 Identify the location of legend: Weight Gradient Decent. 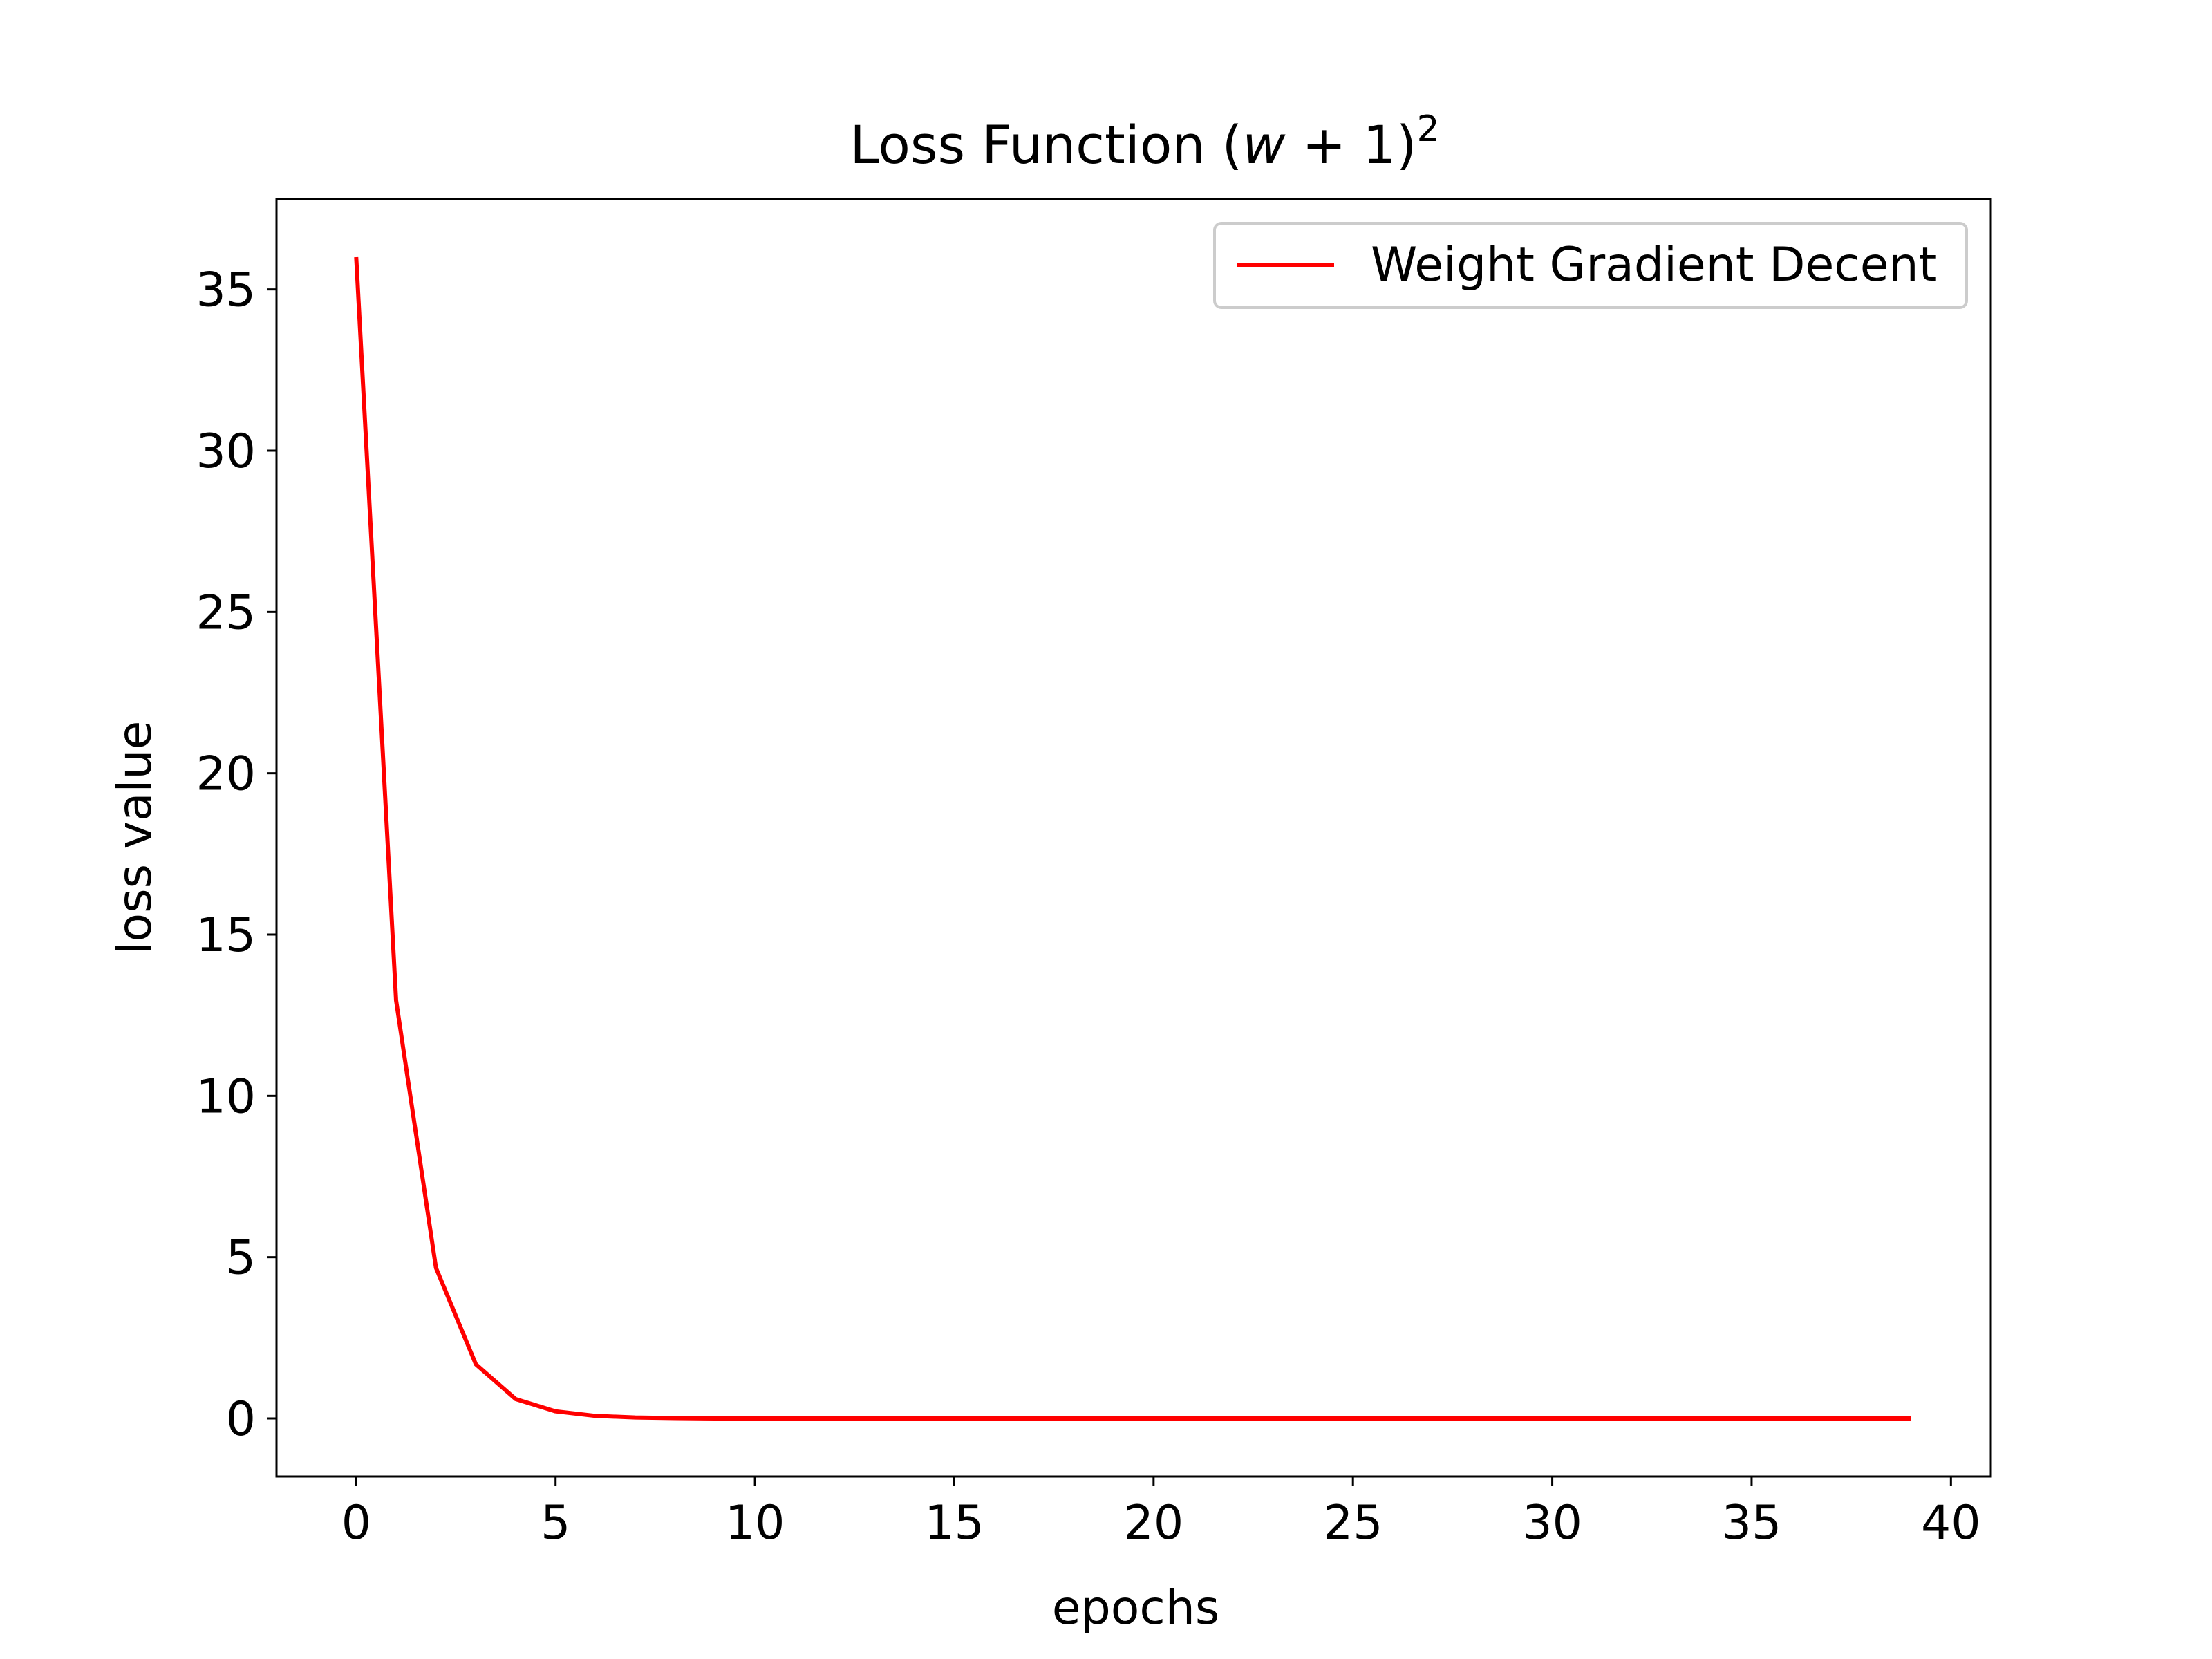
(1591, 265).